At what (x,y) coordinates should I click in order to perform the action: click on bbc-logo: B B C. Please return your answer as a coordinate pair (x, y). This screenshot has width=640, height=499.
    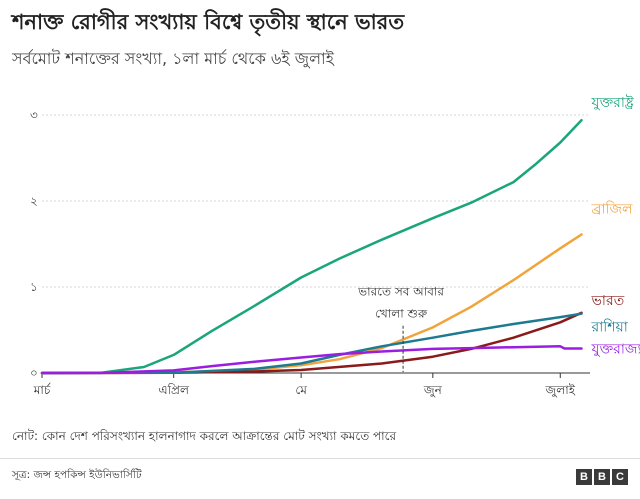
    Looking at the image, I should click on (602, 477).